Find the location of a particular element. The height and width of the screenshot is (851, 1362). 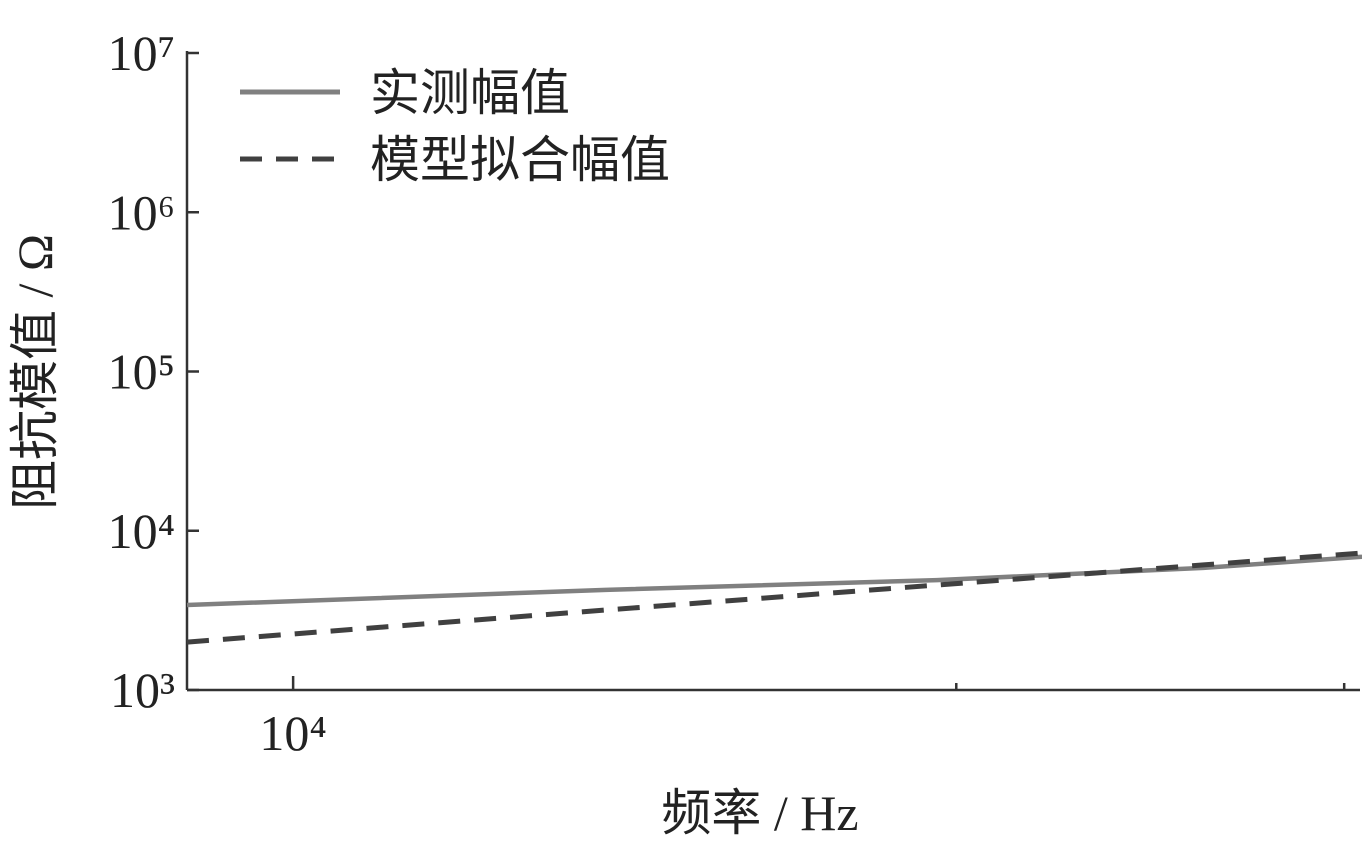

legend-label: 模型拟合幅值 is located at coordinates (520, 160).